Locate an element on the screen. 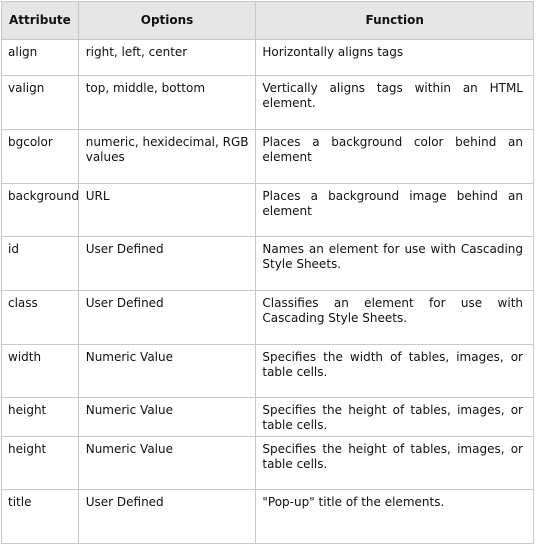 The image size is (536, 545). header-attribute: Attribute is located at coordinates (40, 20).